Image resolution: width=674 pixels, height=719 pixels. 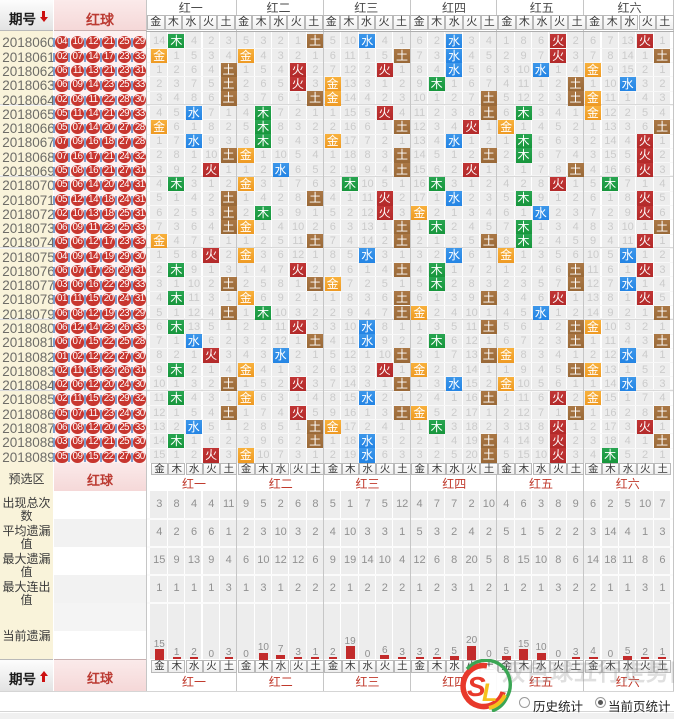 I want to click on svg-text: S, so click(x=476, y=686).